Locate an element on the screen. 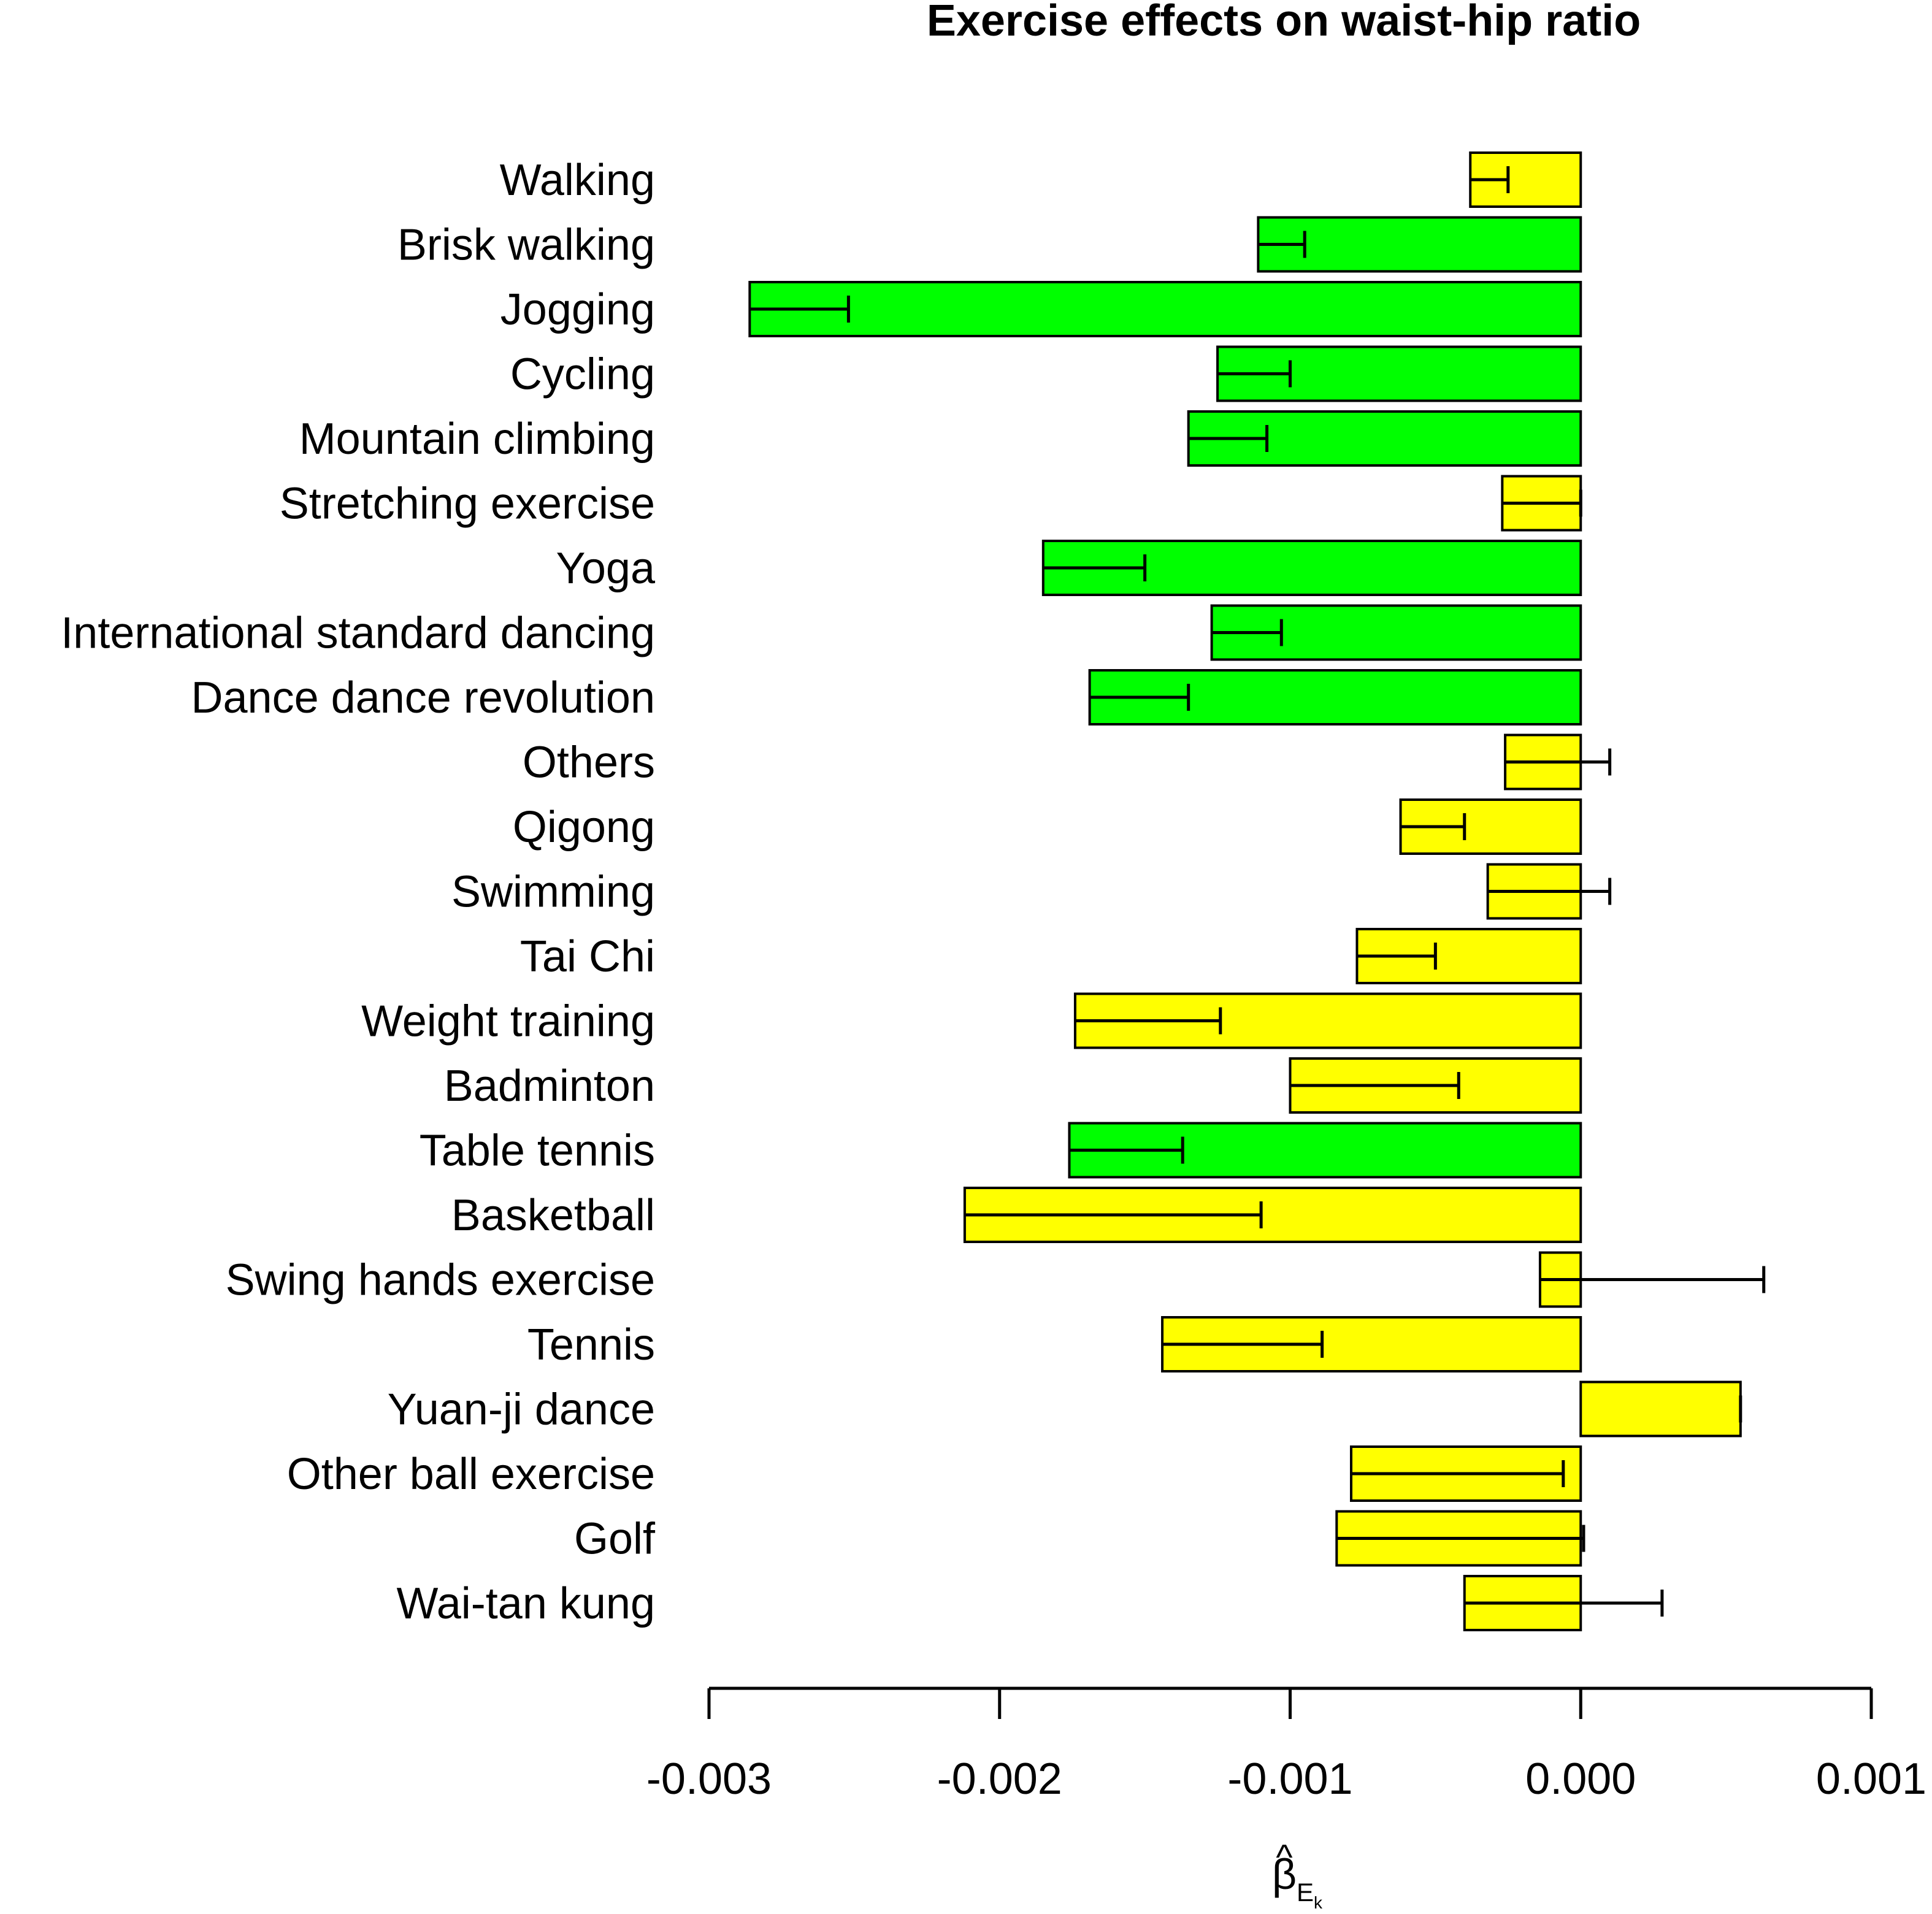 This screenshot has height=1914, width=1932. category-label-18: Tennis is located at coordinates (591, 1345).